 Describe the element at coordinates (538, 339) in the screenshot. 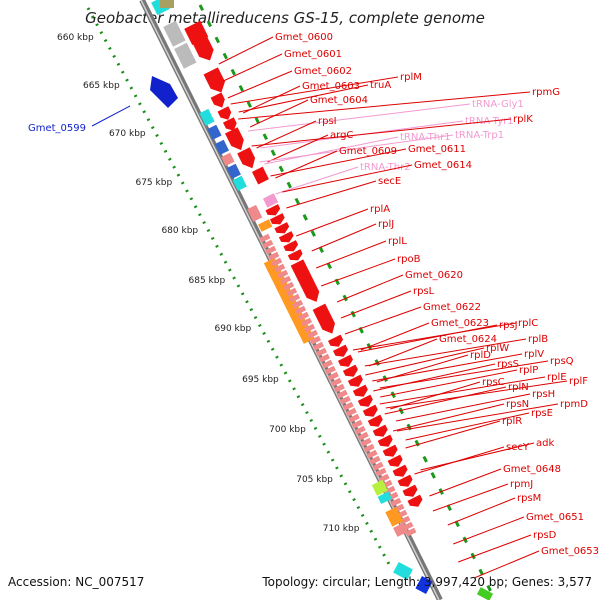

I see `gene-label: rplB` at that location.